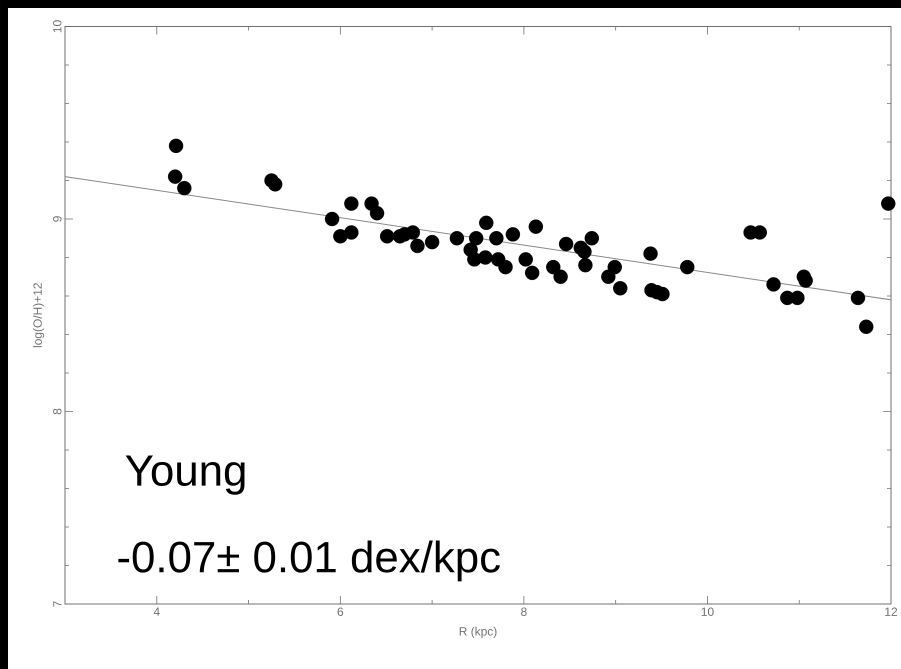 The width and height of the screenshot is (901, 669). Describe the element at coordinates (157, 612) in the screenshot. I see `x-tick-label: 4` at that location.